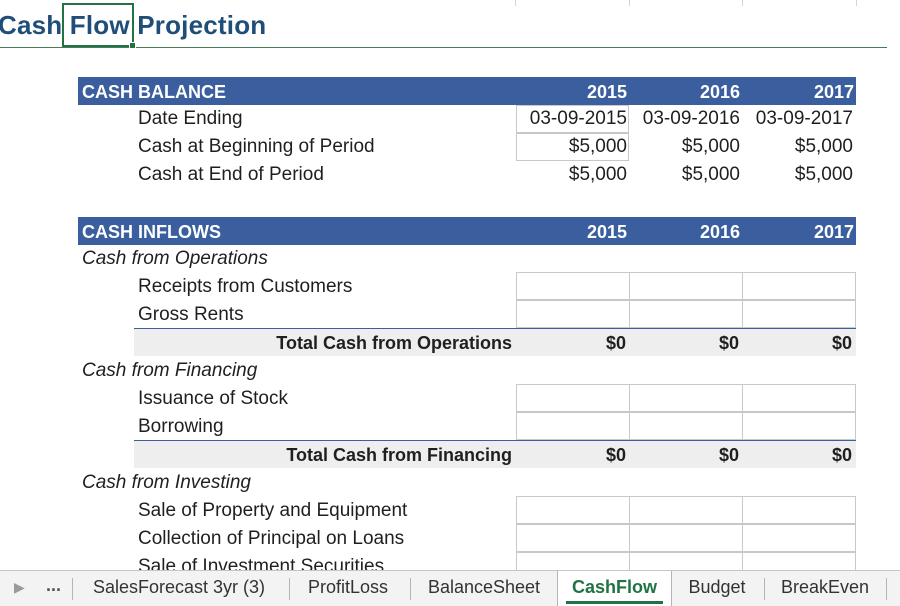 The image size is (900, 606). I want to click on active-cell-selection, so click(99, 26).